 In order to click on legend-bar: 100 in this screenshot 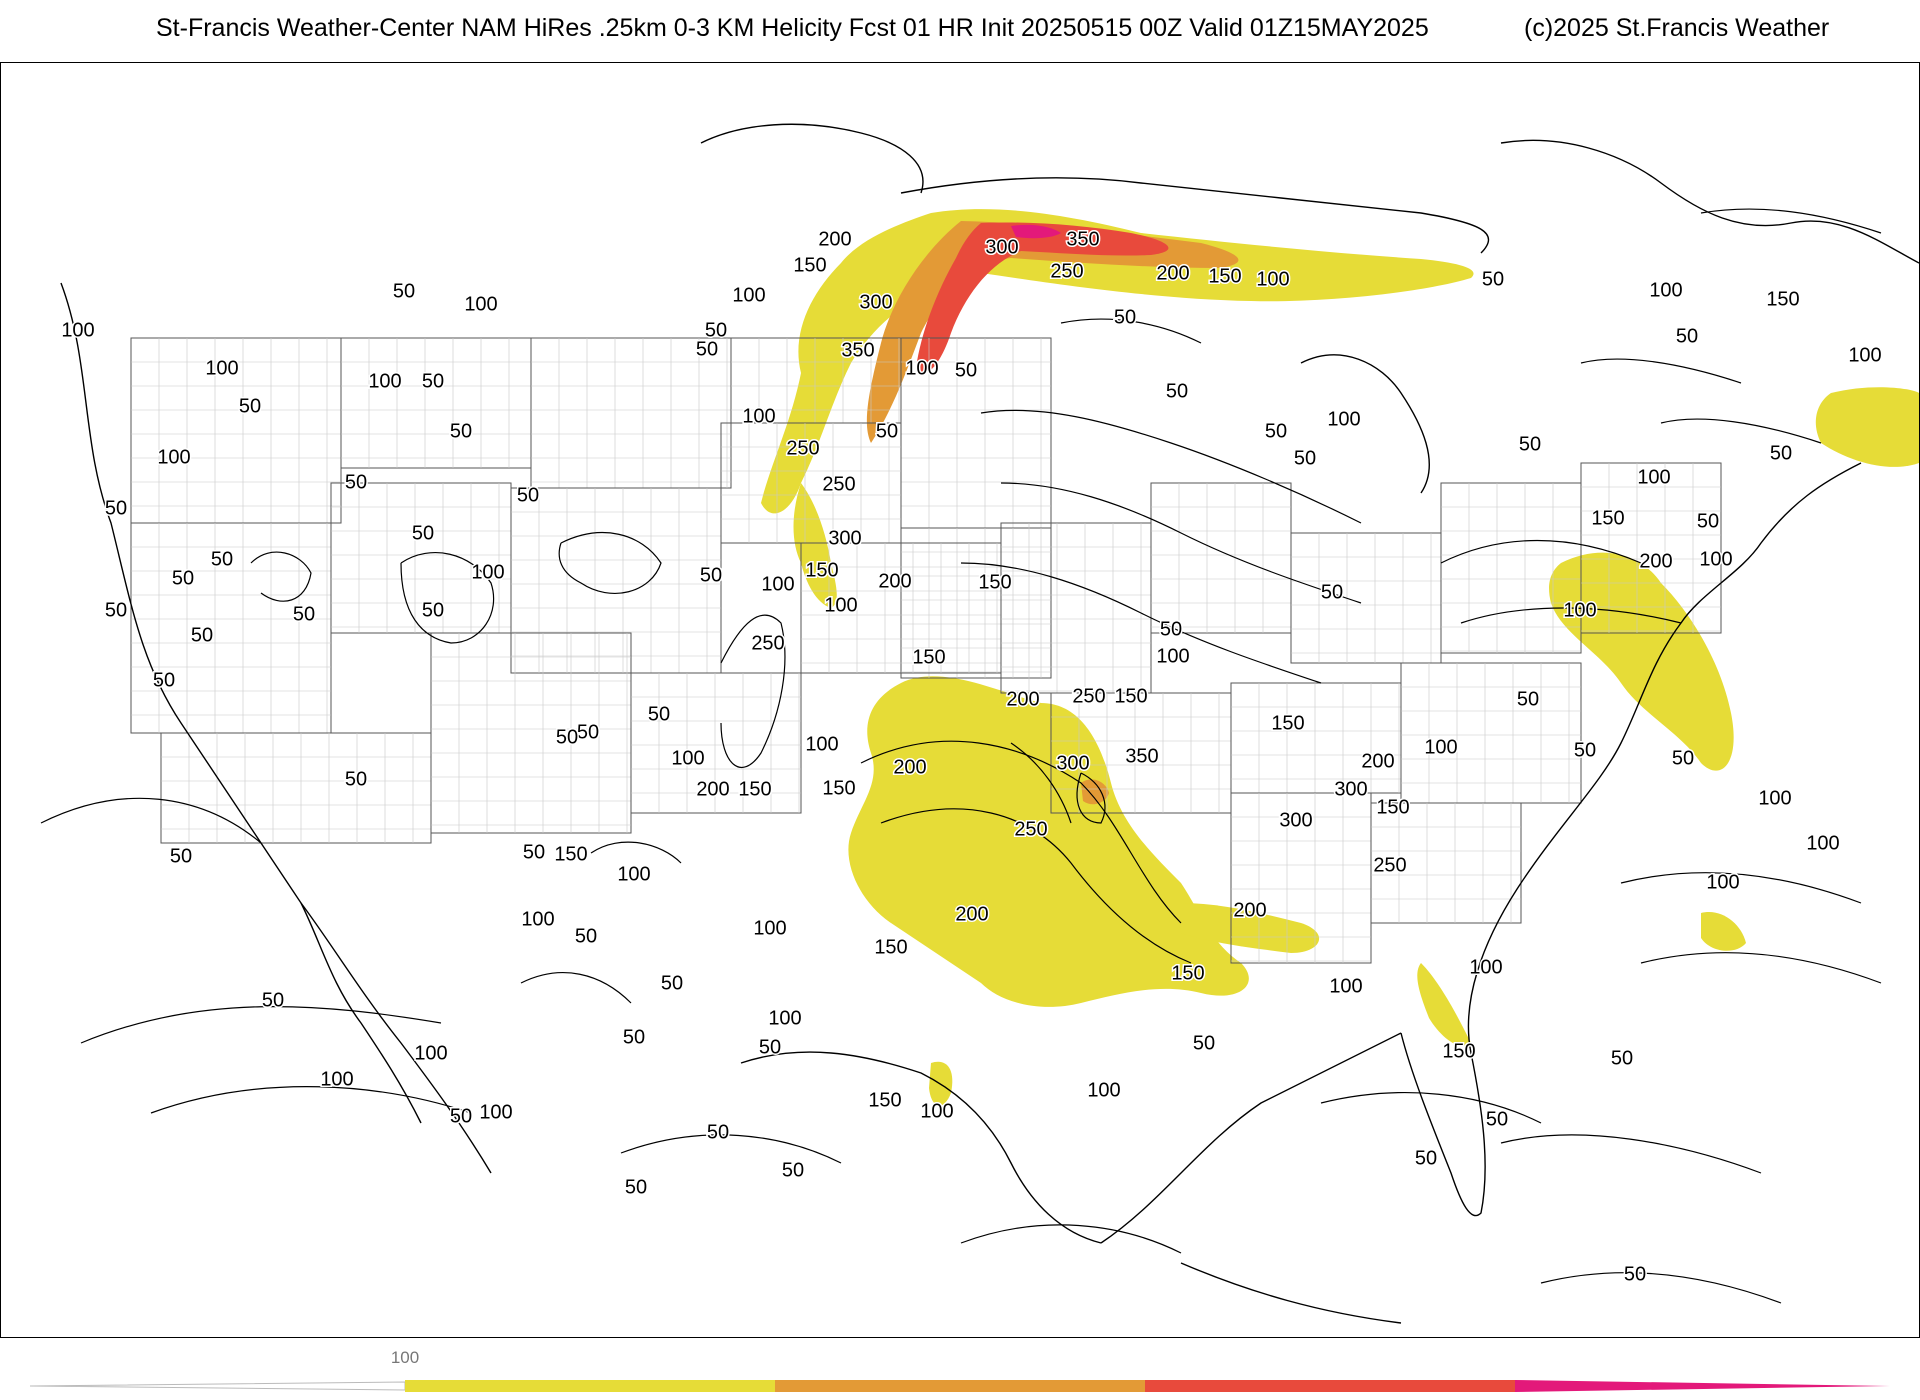, I will do `click(959, 1370)`.